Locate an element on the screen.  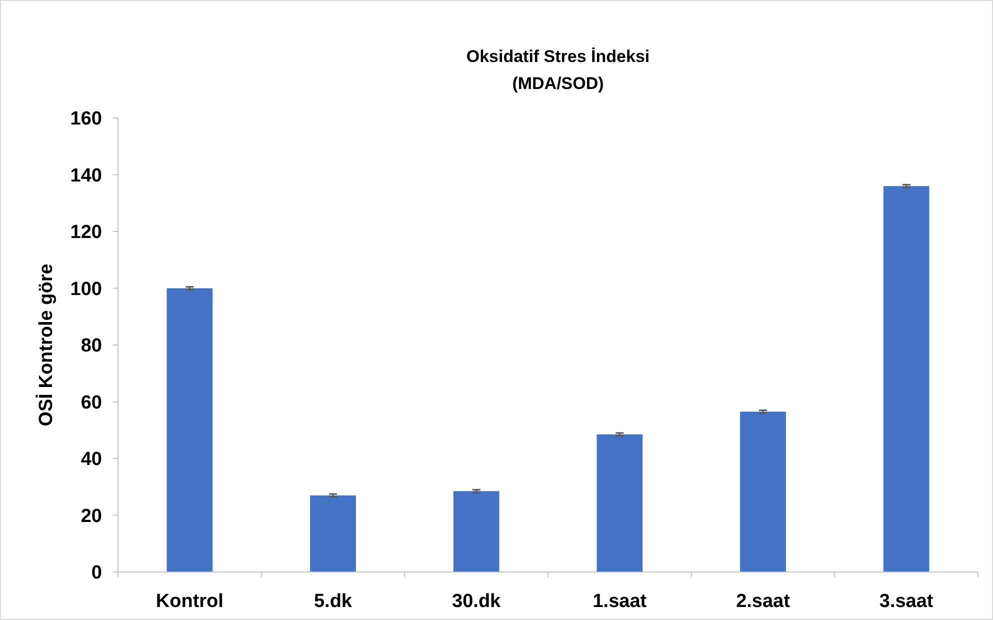
x-tick-label: Kontrol is located at coordinates (190, 601).